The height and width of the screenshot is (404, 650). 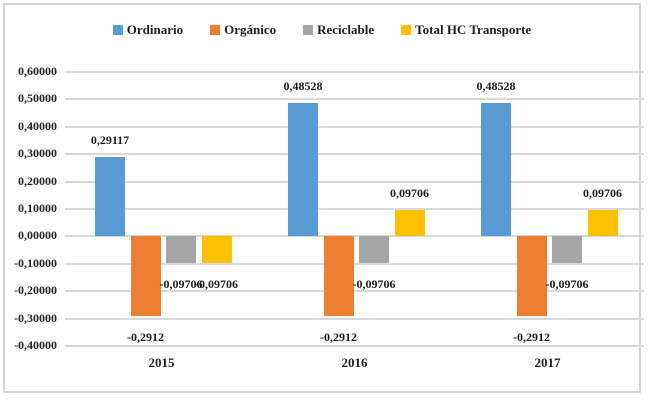 I want to click on legend-item-4: Total HC Transporte, so click(x=466, y=30).